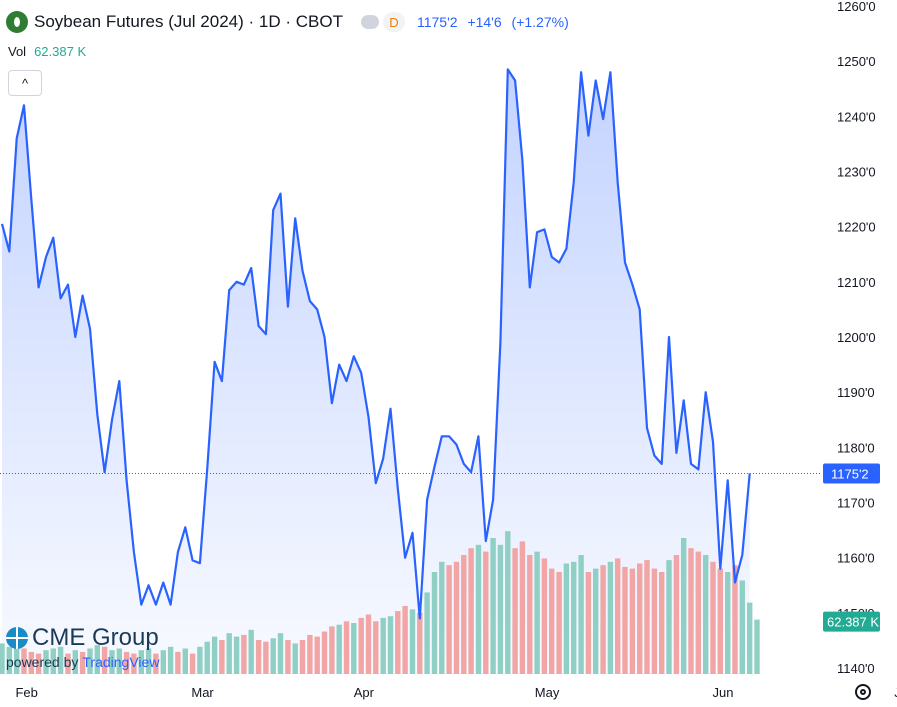 This screenshot has height=707, width=897. Describe the element at coordinates (60, 51) in the screenshot. I see `volume-value: 62.387 K` at that location.